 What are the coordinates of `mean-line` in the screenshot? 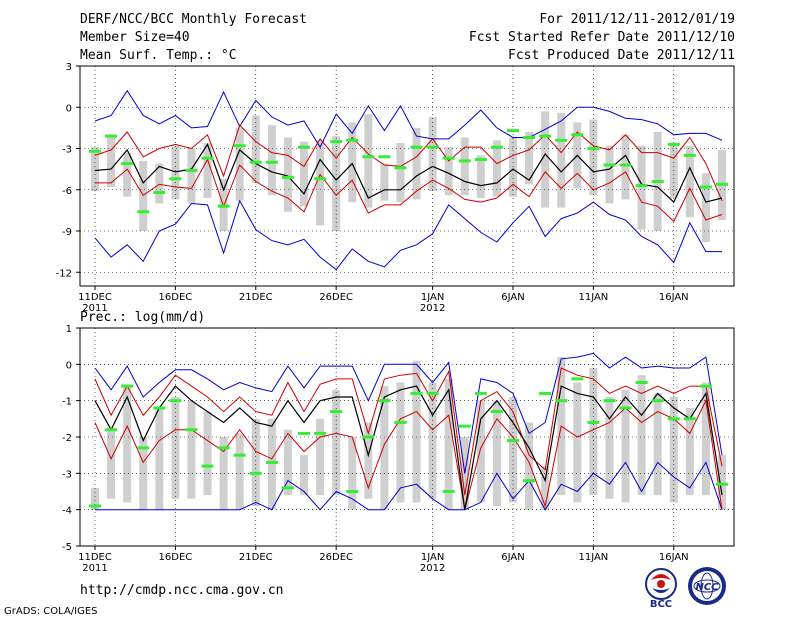 It's located at (408, 173).